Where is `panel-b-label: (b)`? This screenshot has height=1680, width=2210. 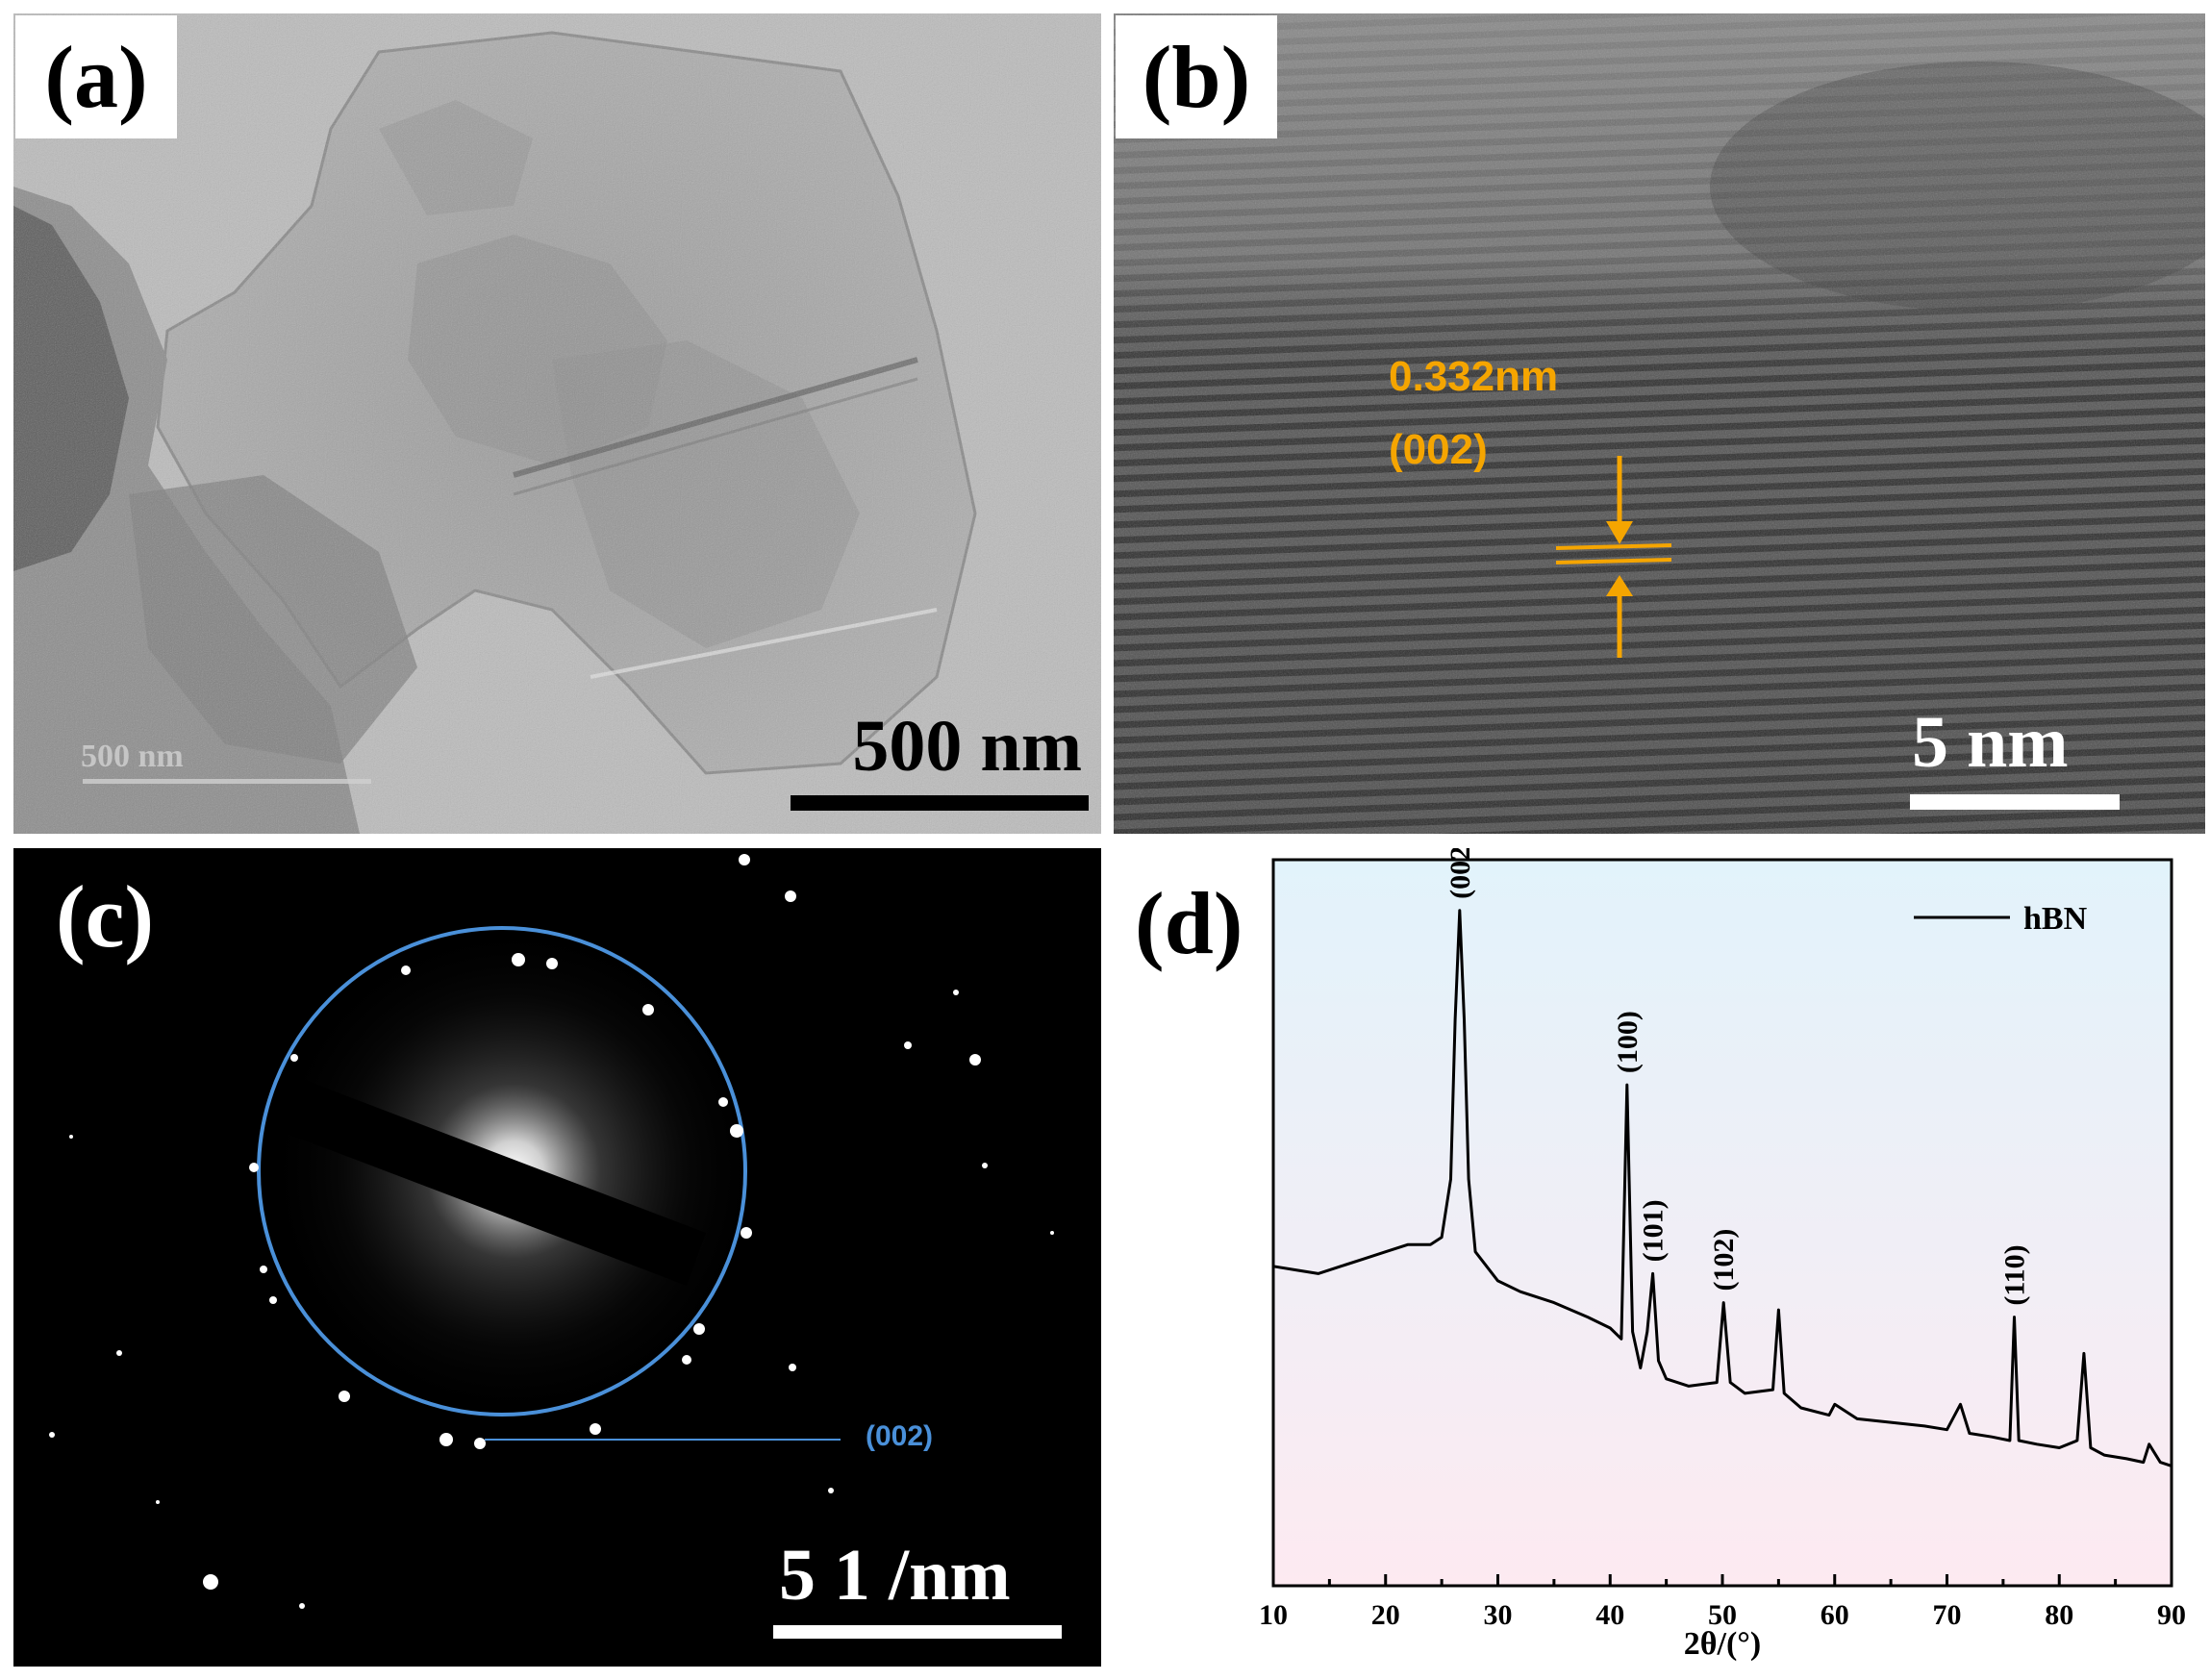
panel-b-label: (b) is located at coordinates (1196, 77).